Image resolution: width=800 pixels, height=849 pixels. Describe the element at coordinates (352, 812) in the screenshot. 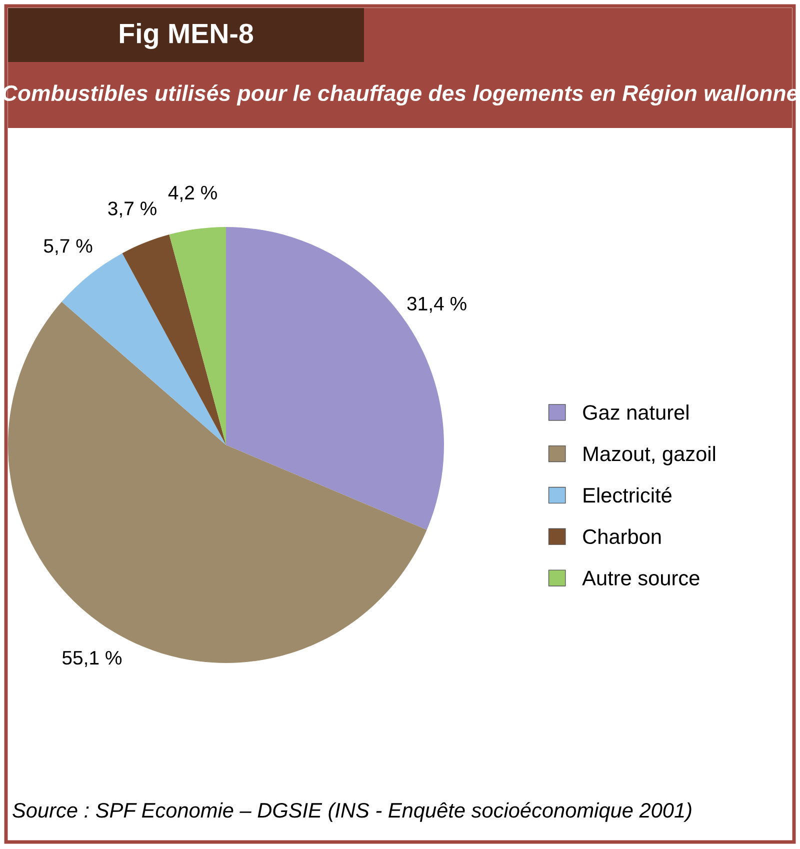

I see `source-note: Source : SPF Economie – DGSIE (INS - Enquête socioéconomique 2001)` at that location.